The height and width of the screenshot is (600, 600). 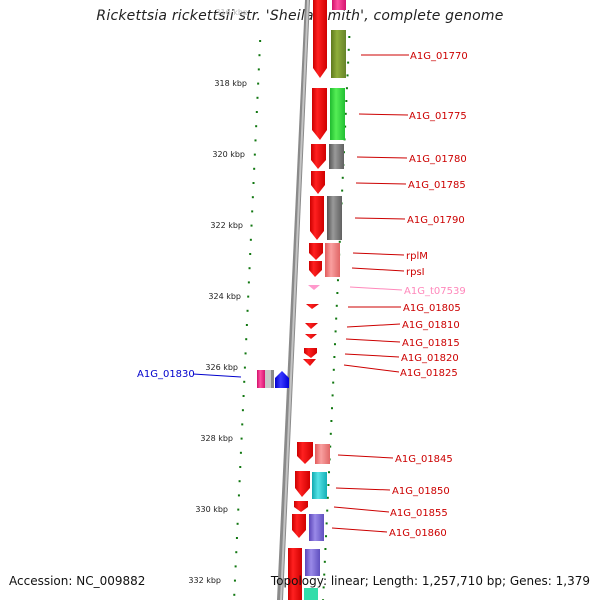 What do you see at coordinates (204, 580) in the screenshot?
I see `scale-label: 332 kbp` at bounding box center [204, 580].